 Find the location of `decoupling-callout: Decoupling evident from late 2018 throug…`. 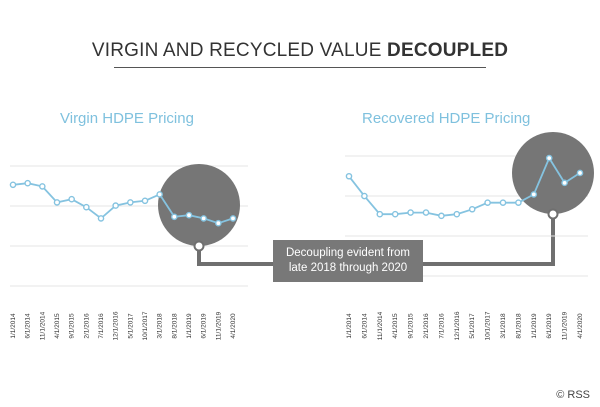

decoupling-callout: Decoupling evident from late 2018 throug… is located at coordinates (348, 261).